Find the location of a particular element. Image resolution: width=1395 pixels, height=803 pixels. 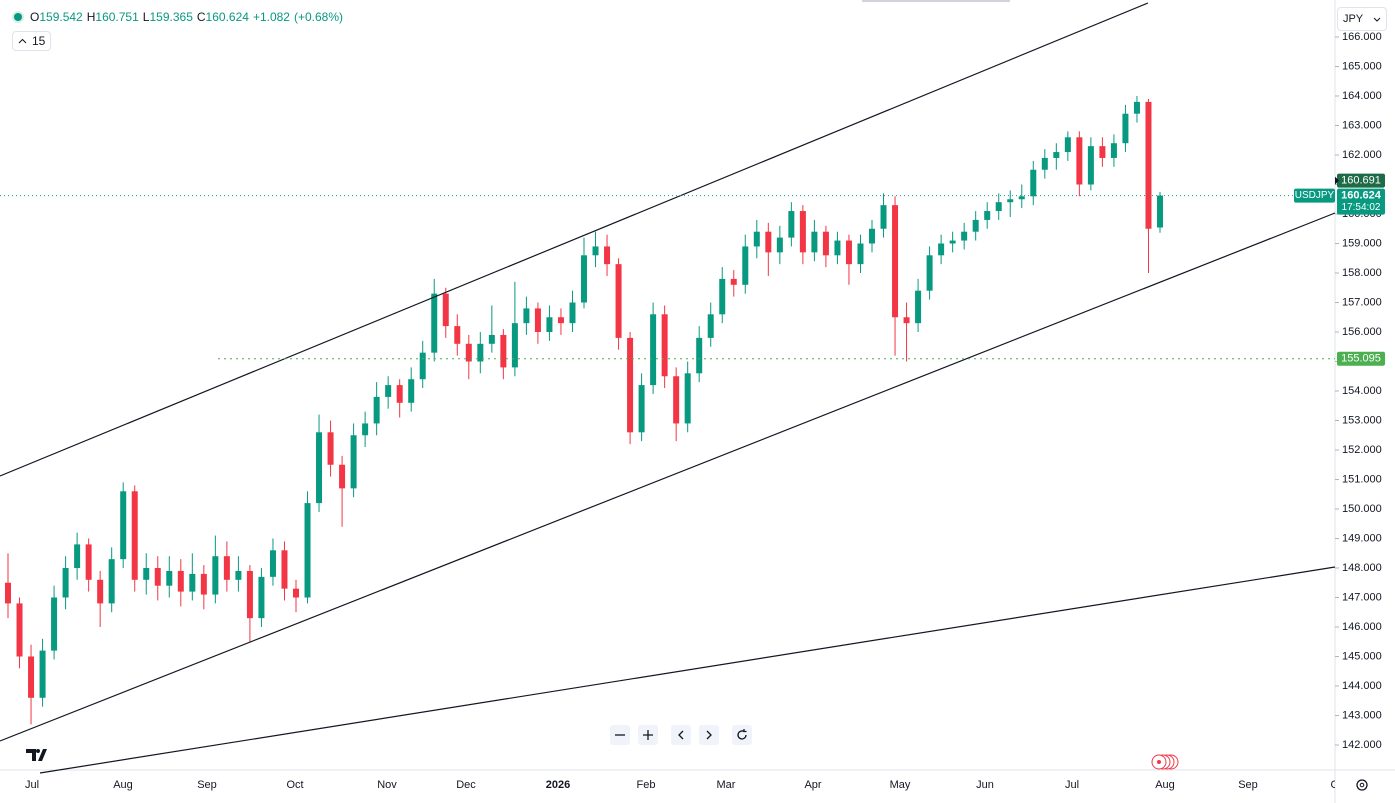

low-value: 159.365 is located at coordinates (171, 17).